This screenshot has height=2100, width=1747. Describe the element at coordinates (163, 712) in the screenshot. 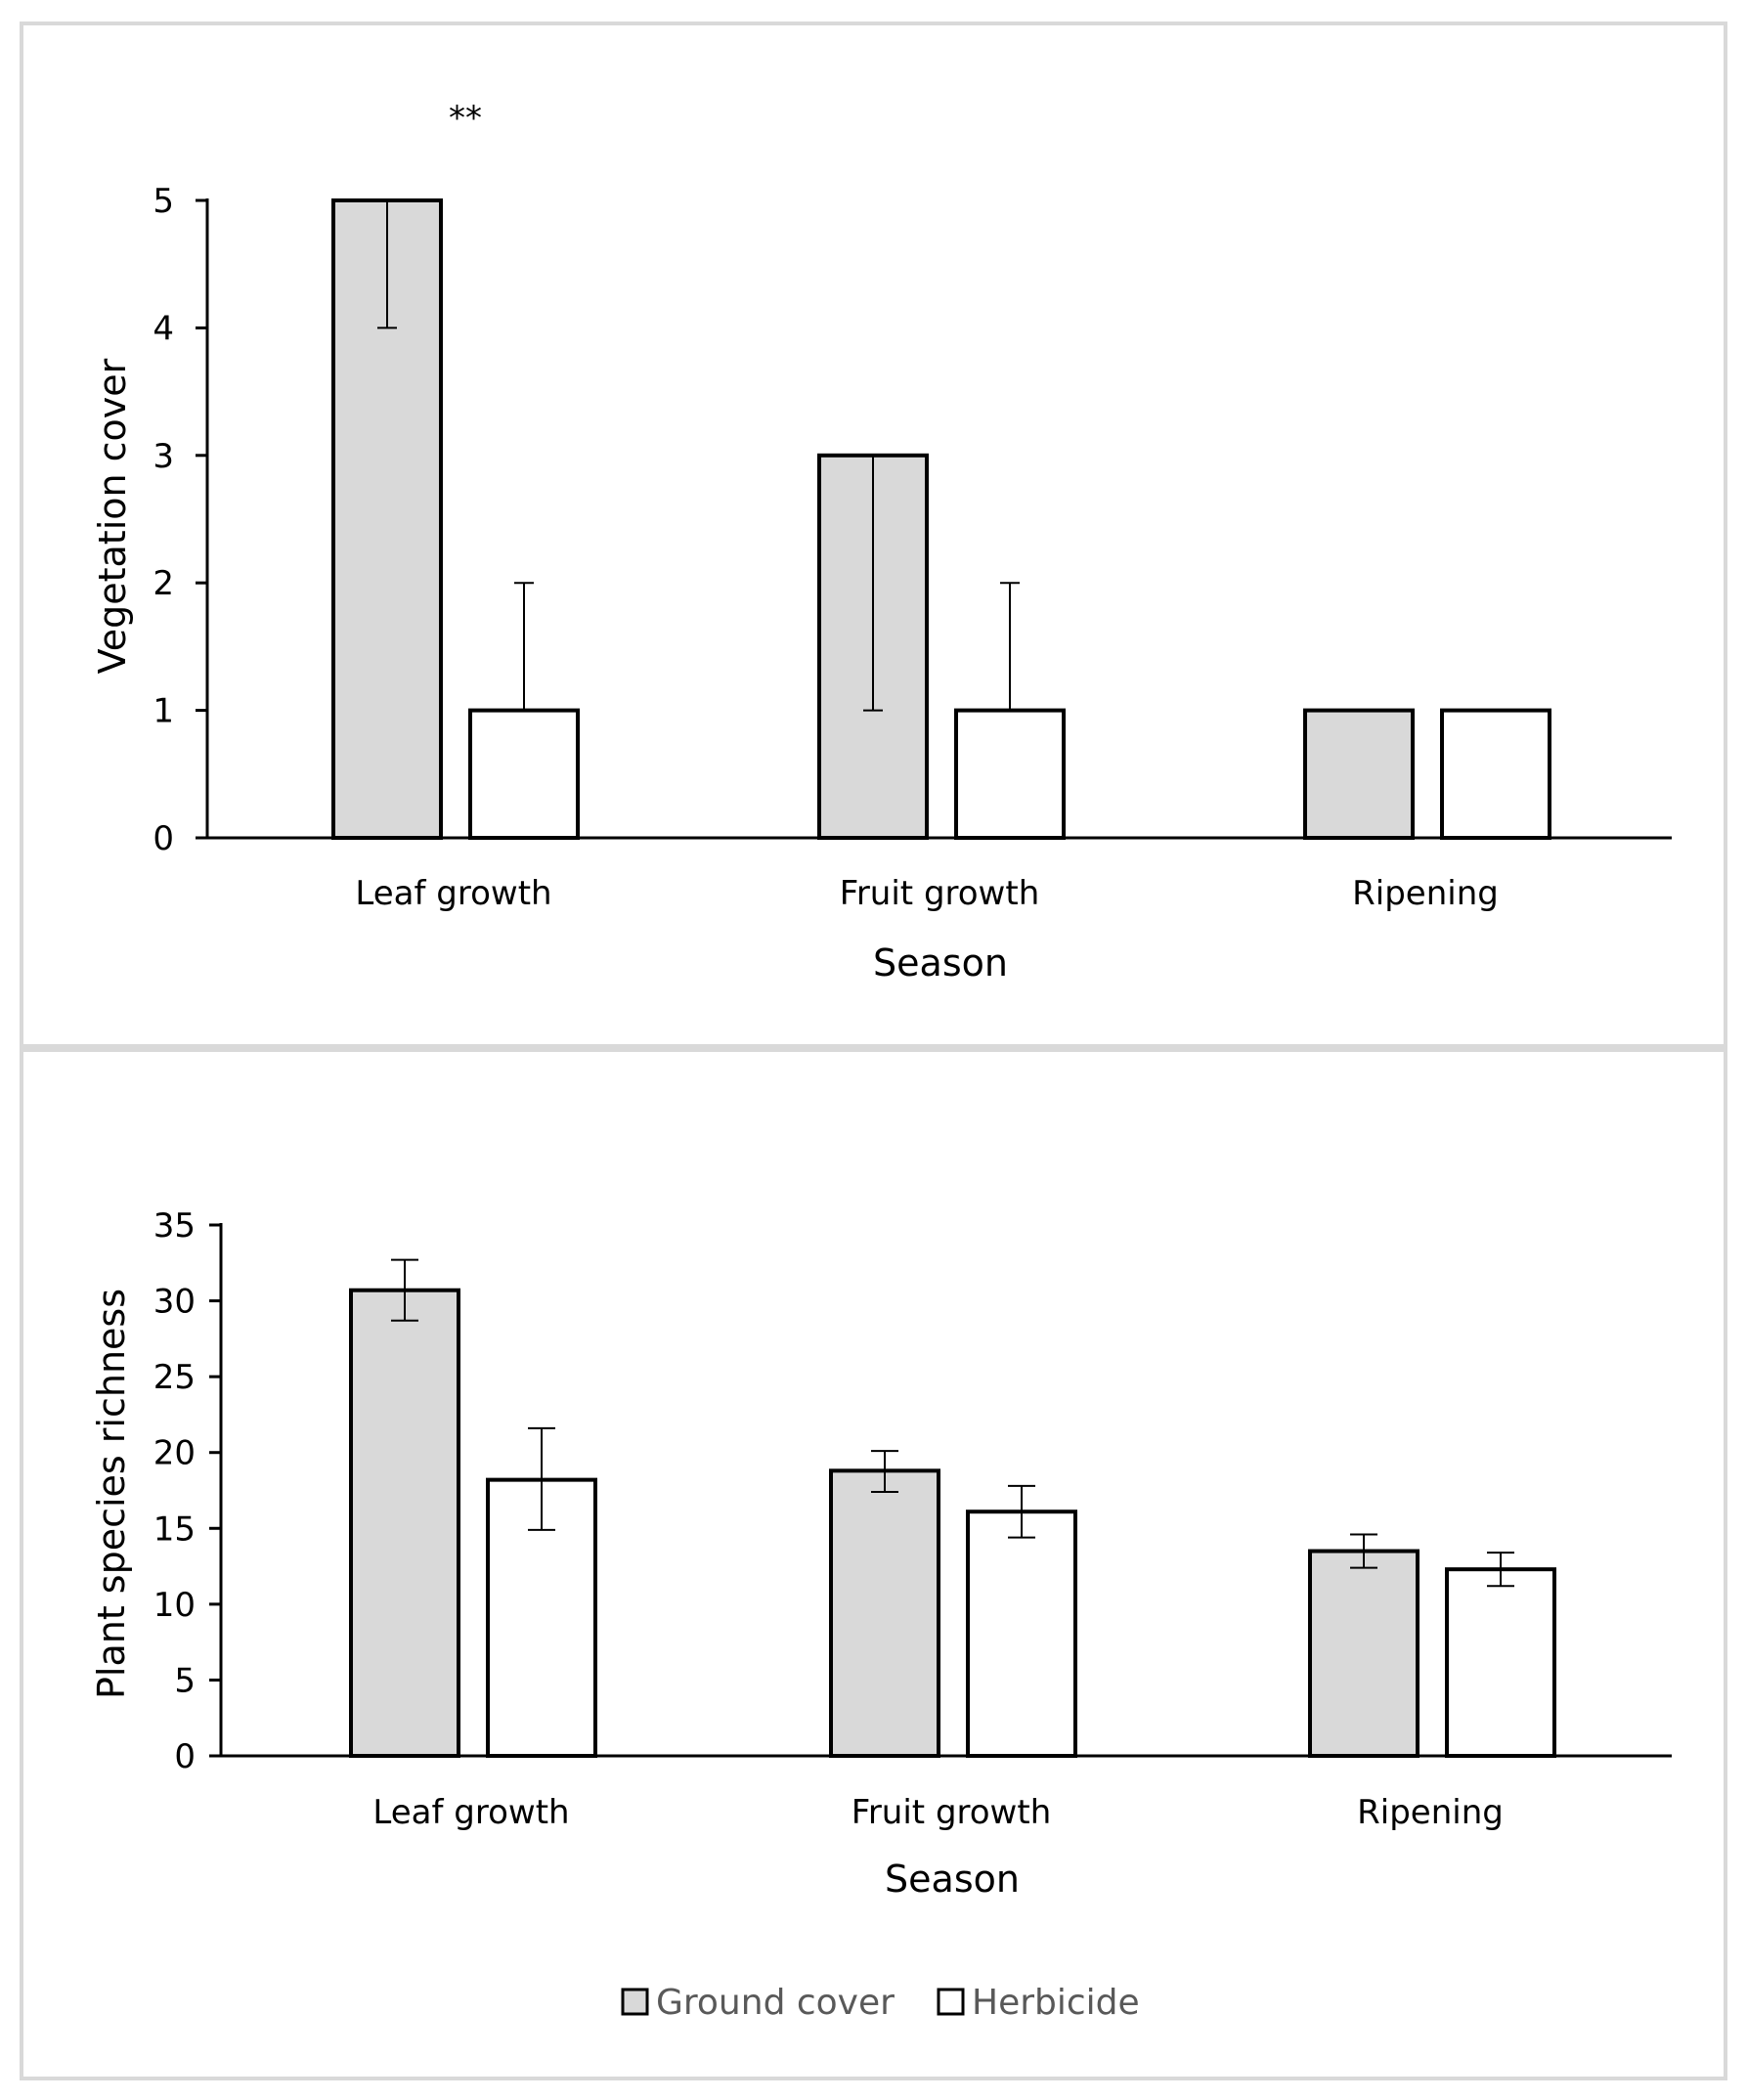

I see `y-tick-label: 1` at that location.